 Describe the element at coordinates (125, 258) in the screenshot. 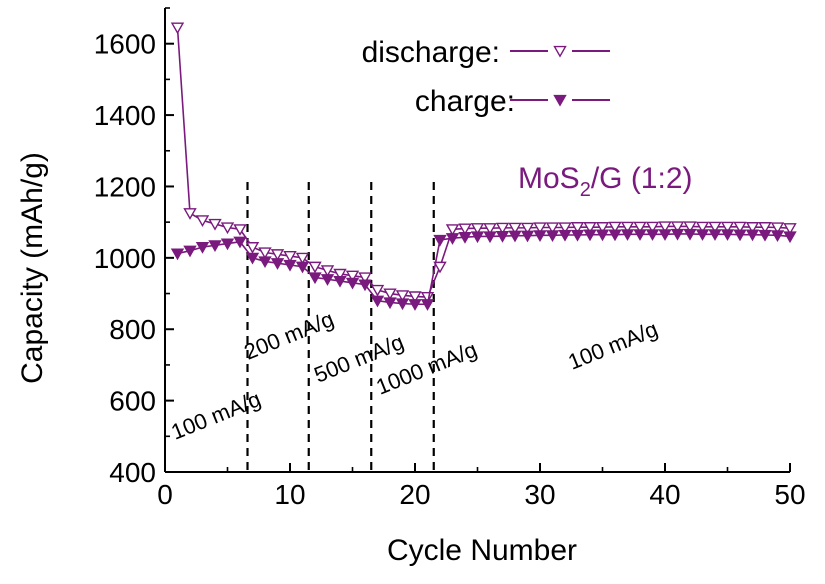

I see `y-tick-label: 1000` at that location.